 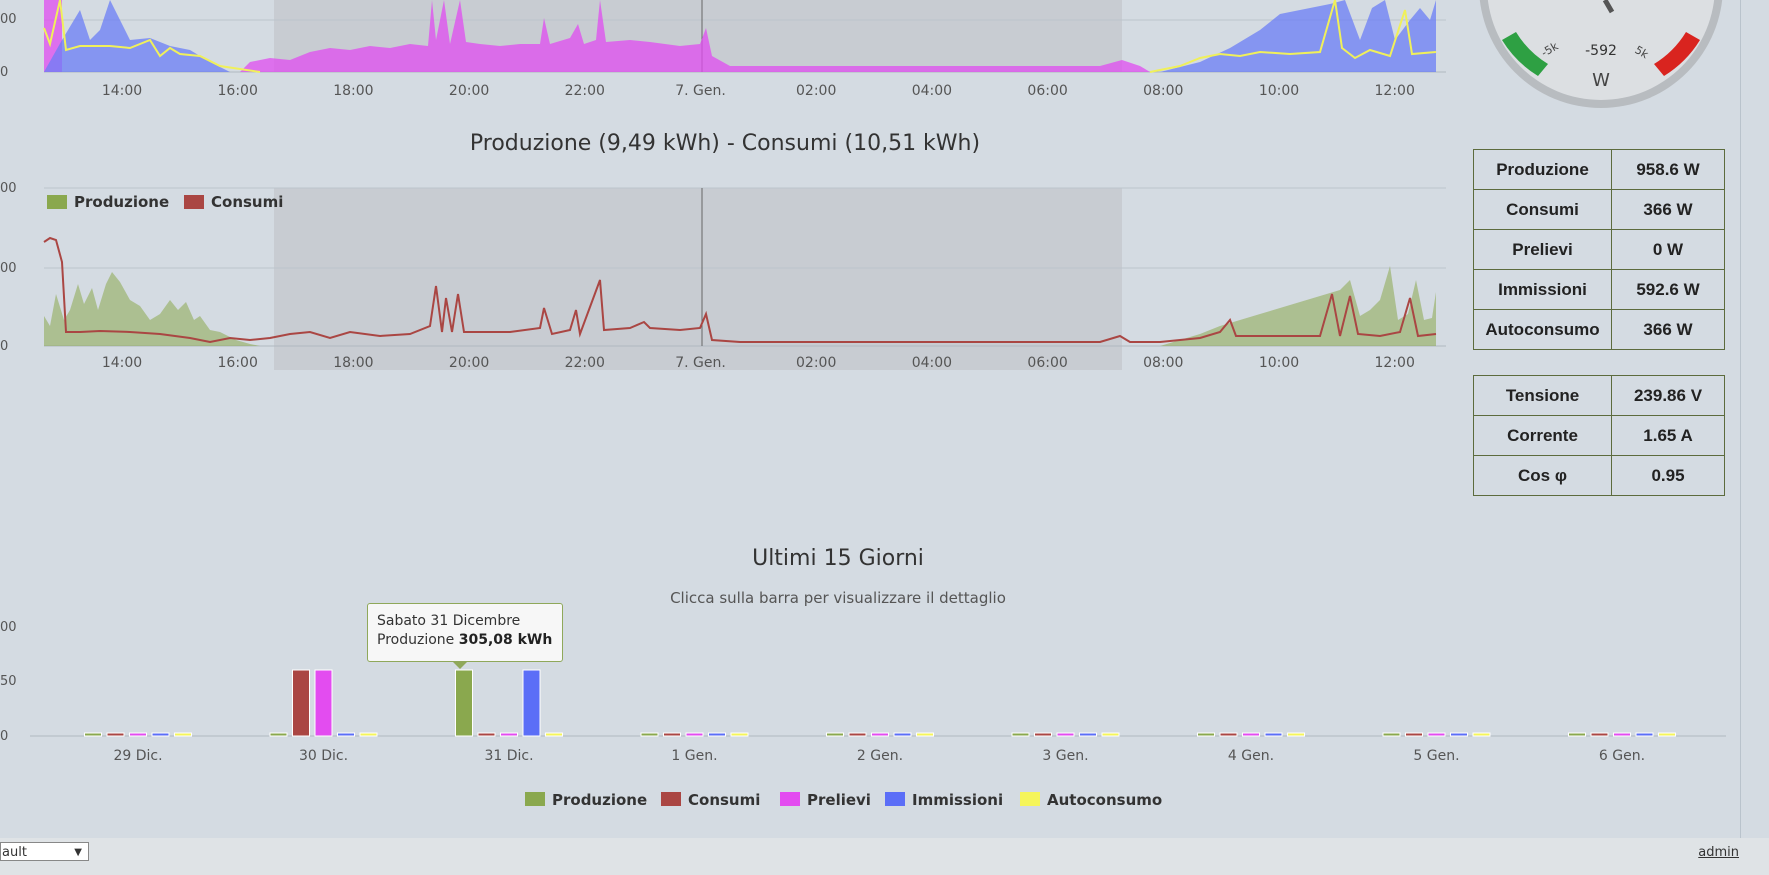 What do you see at coordinates (505, 640) in the screenshot?
I see `tooltip-value: 305,08 kWh` at bounding box center [505, 640].